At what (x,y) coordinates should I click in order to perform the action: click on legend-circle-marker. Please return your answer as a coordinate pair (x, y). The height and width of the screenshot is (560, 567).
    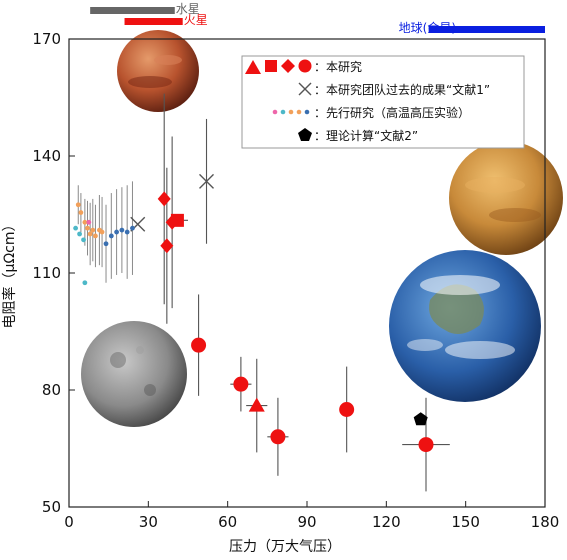
    Looking at the image, I should click on (305, 66).